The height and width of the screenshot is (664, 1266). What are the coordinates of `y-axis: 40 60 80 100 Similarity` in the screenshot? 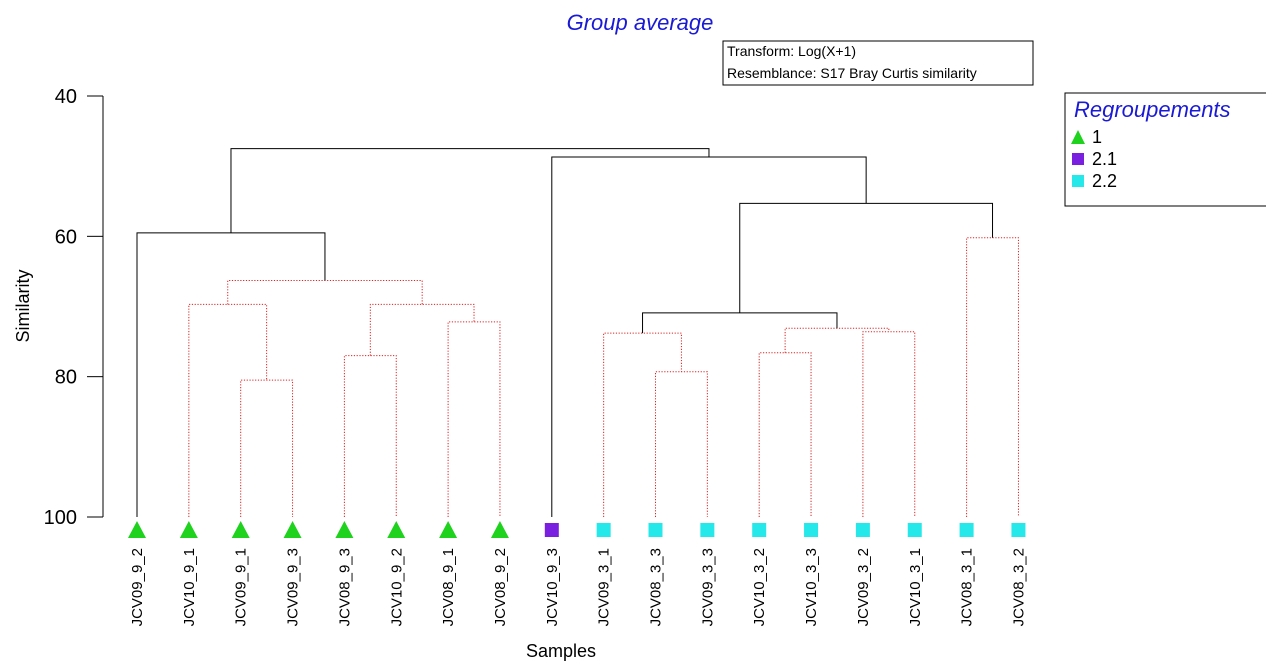 It's located at (58, 307).